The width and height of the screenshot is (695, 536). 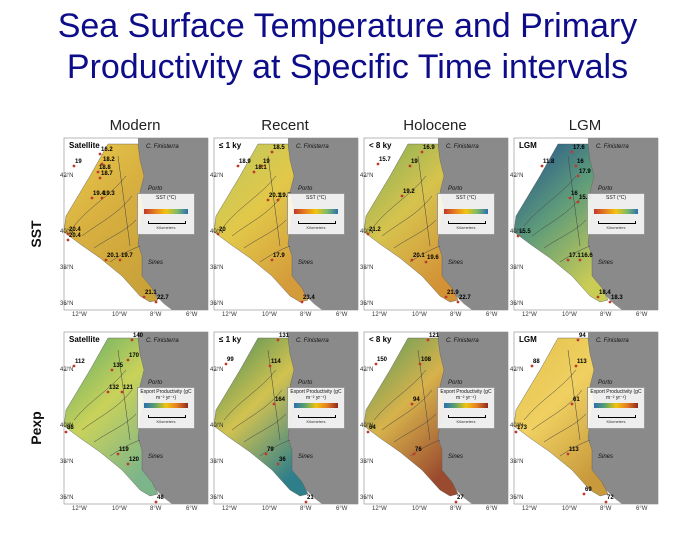 I want to click on column-head-lgm: LGM, so click(x=585, y=125).